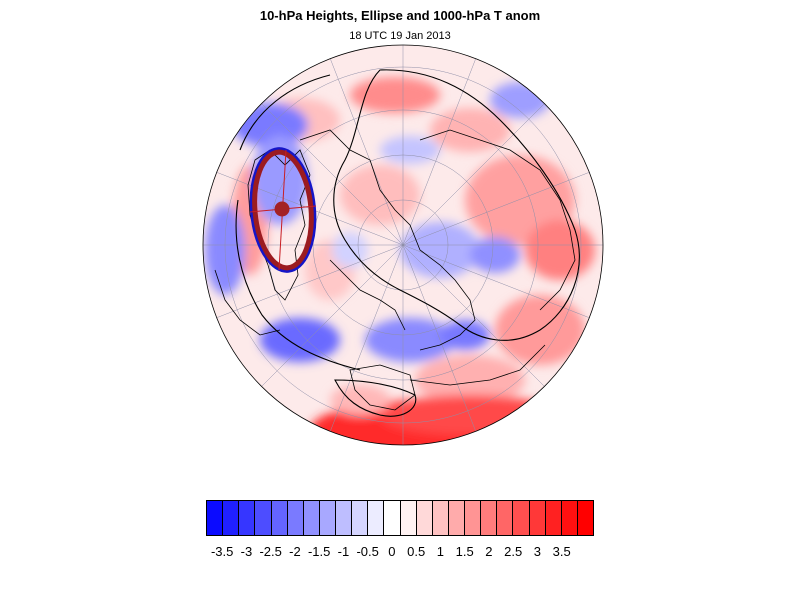 The height and width of the screenshot is (600, 800). I want to click on colorbar-tick-label: -3.5, so click(222, 551).